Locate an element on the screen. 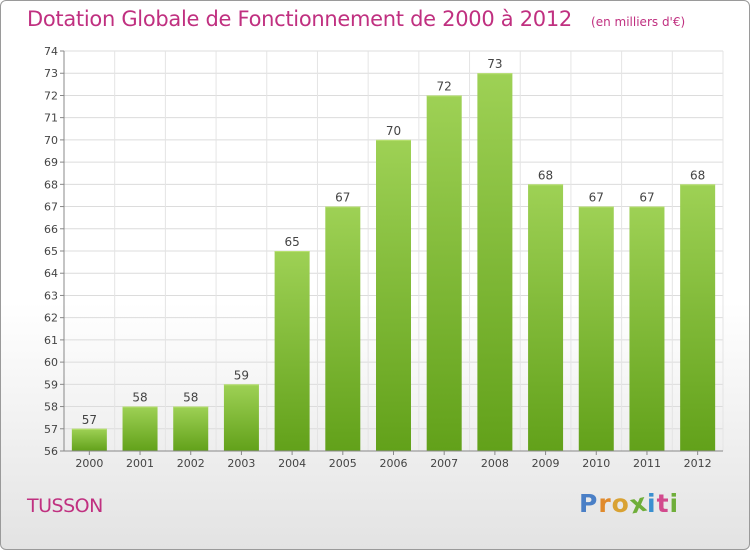 The height and width of the screenshot is (550, 750). xtick-label-2000: 2000 is located at coordinates (89, 463).